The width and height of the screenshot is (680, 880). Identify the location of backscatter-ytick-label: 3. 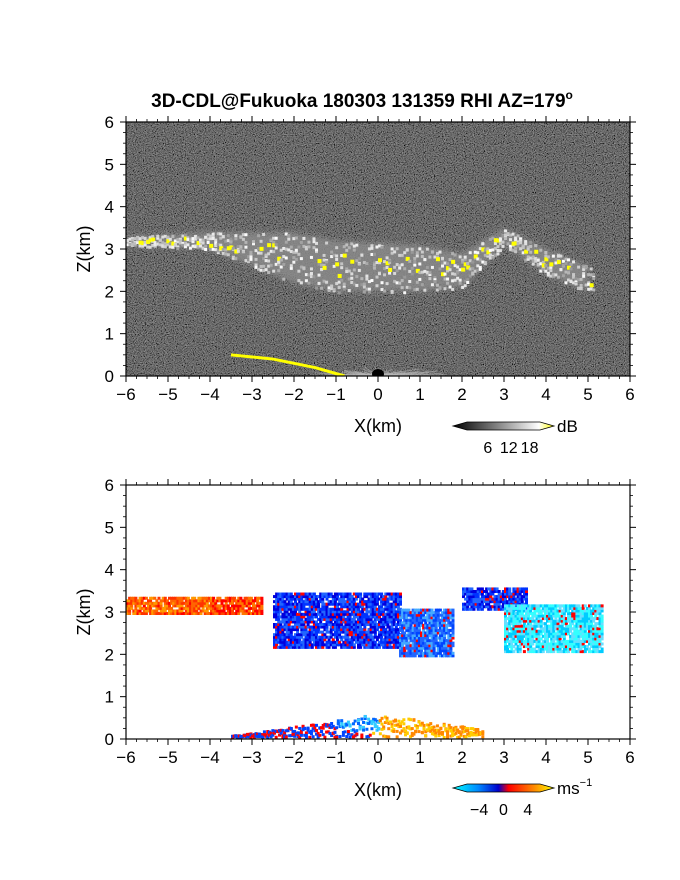
(109, 249).